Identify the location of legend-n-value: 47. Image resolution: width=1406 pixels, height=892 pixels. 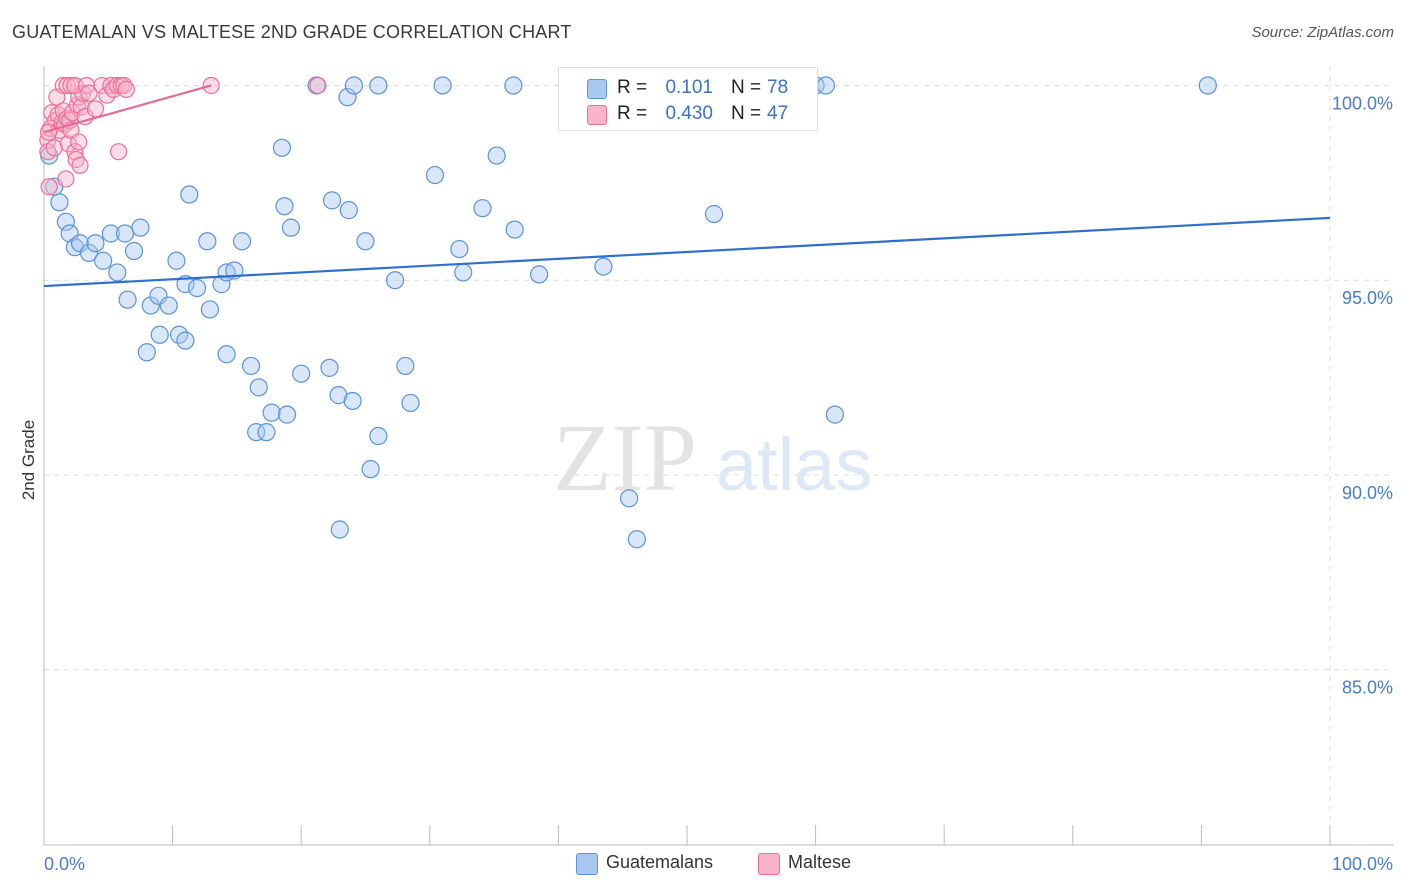
(778, 113).